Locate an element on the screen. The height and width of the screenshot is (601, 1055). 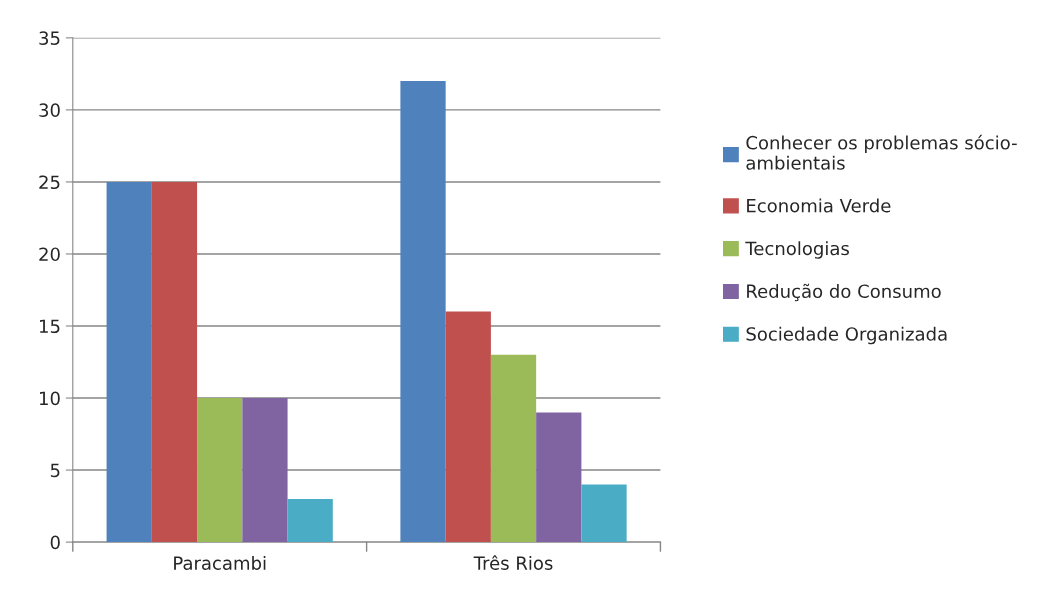
y-tick-label: 0 is located at coordinates (55, 542).